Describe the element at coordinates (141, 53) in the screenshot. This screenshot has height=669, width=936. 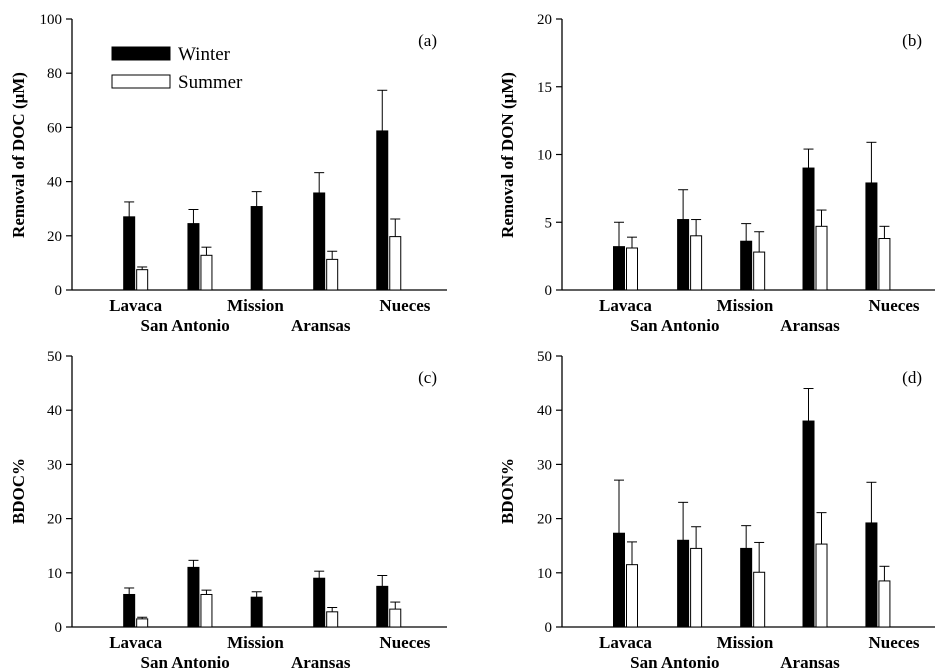
I see `legend-winter-swatch` at that location.